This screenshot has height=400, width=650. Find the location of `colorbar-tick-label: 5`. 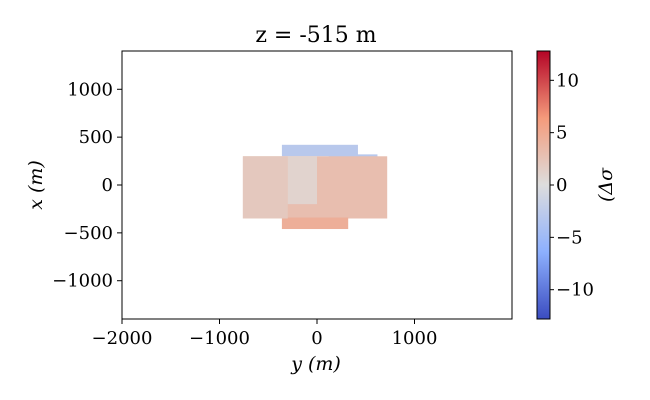

colorbar-tick-label: 5 is located at coordinates (561, 133).